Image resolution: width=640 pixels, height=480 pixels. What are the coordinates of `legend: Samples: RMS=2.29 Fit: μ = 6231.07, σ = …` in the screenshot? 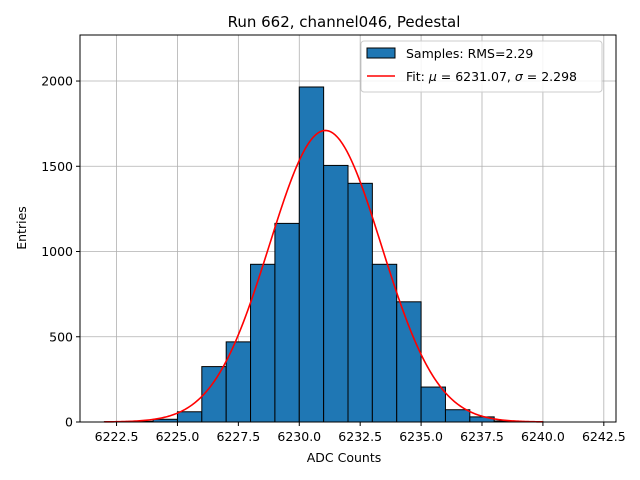 It's located at (481, 66).